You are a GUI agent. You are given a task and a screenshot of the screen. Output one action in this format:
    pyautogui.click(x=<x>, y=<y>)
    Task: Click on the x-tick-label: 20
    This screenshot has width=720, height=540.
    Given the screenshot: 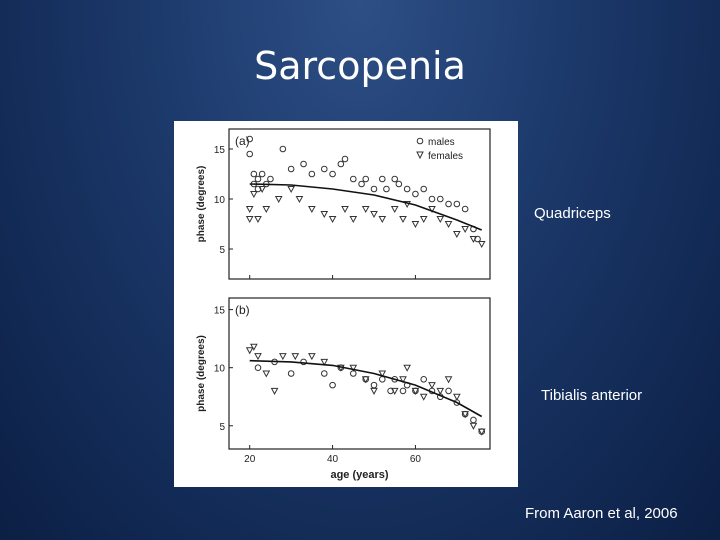 What is the action you would take?
    pyautogui.click(x=250, y=459)
    